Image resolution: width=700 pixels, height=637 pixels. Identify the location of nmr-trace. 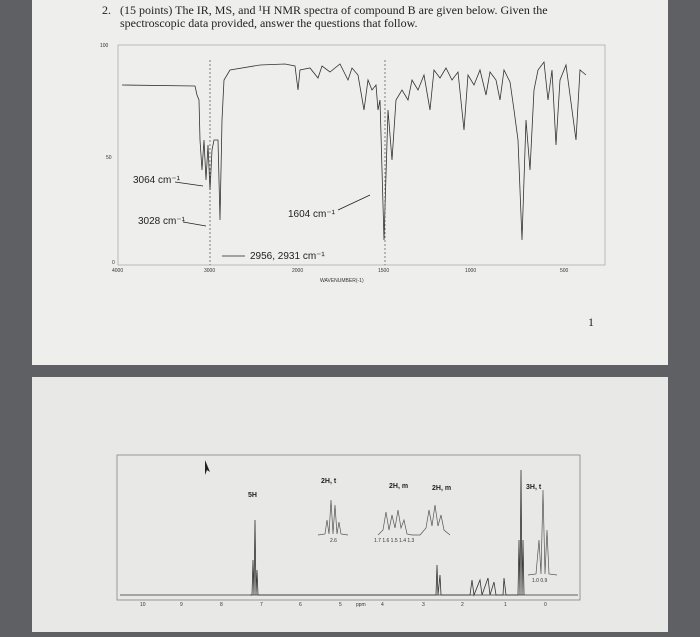
(387, 533).